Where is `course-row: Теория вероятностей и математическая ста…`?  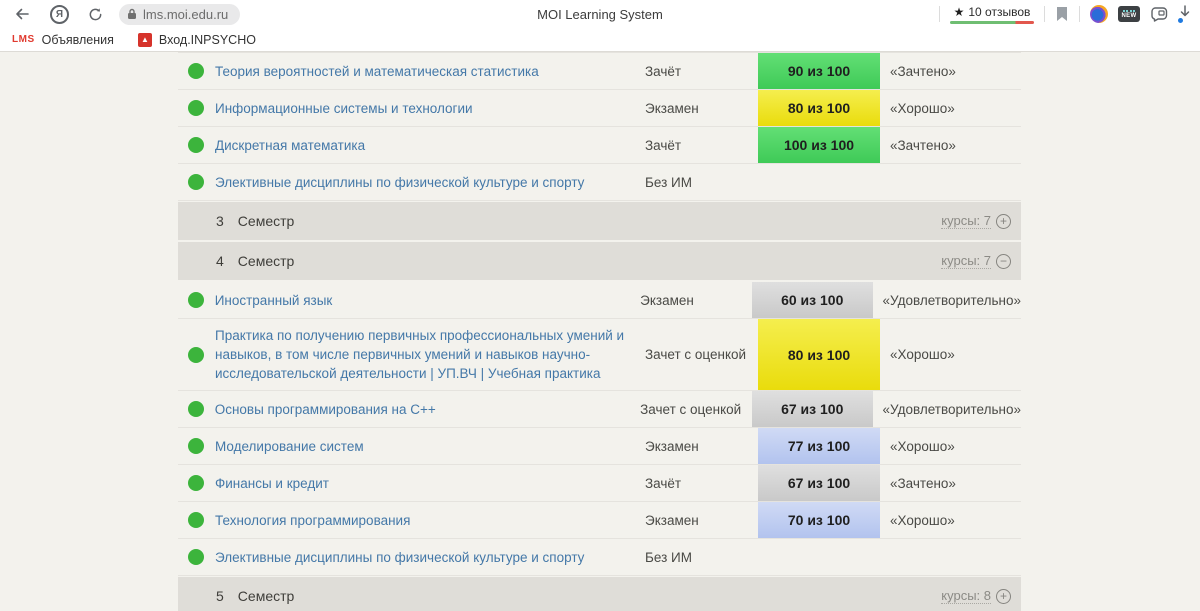 course-row: Теория вероятностей и математическая ста… is located at coordinates (599, 71).